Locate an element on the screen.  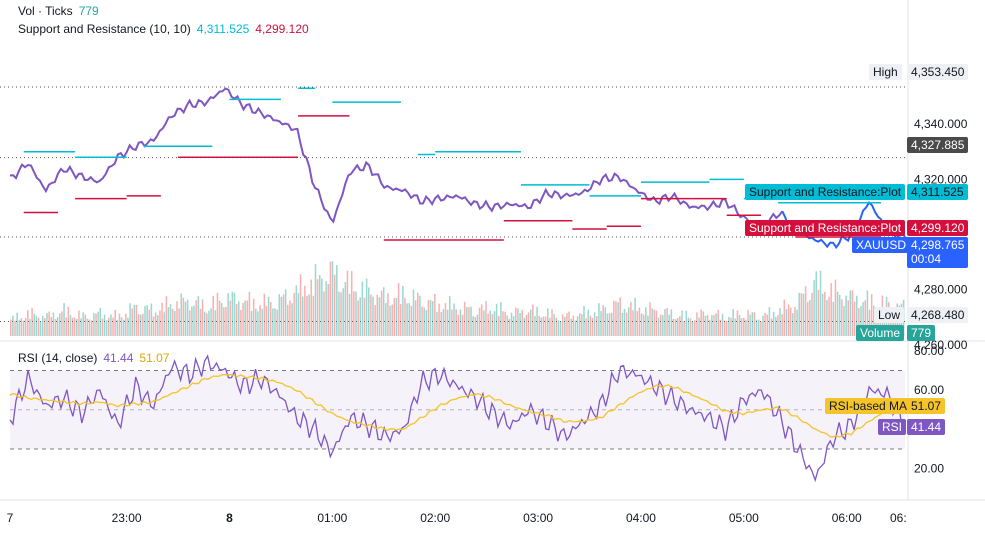
time-tick-label: 8 is located at coordinates (229, 518).